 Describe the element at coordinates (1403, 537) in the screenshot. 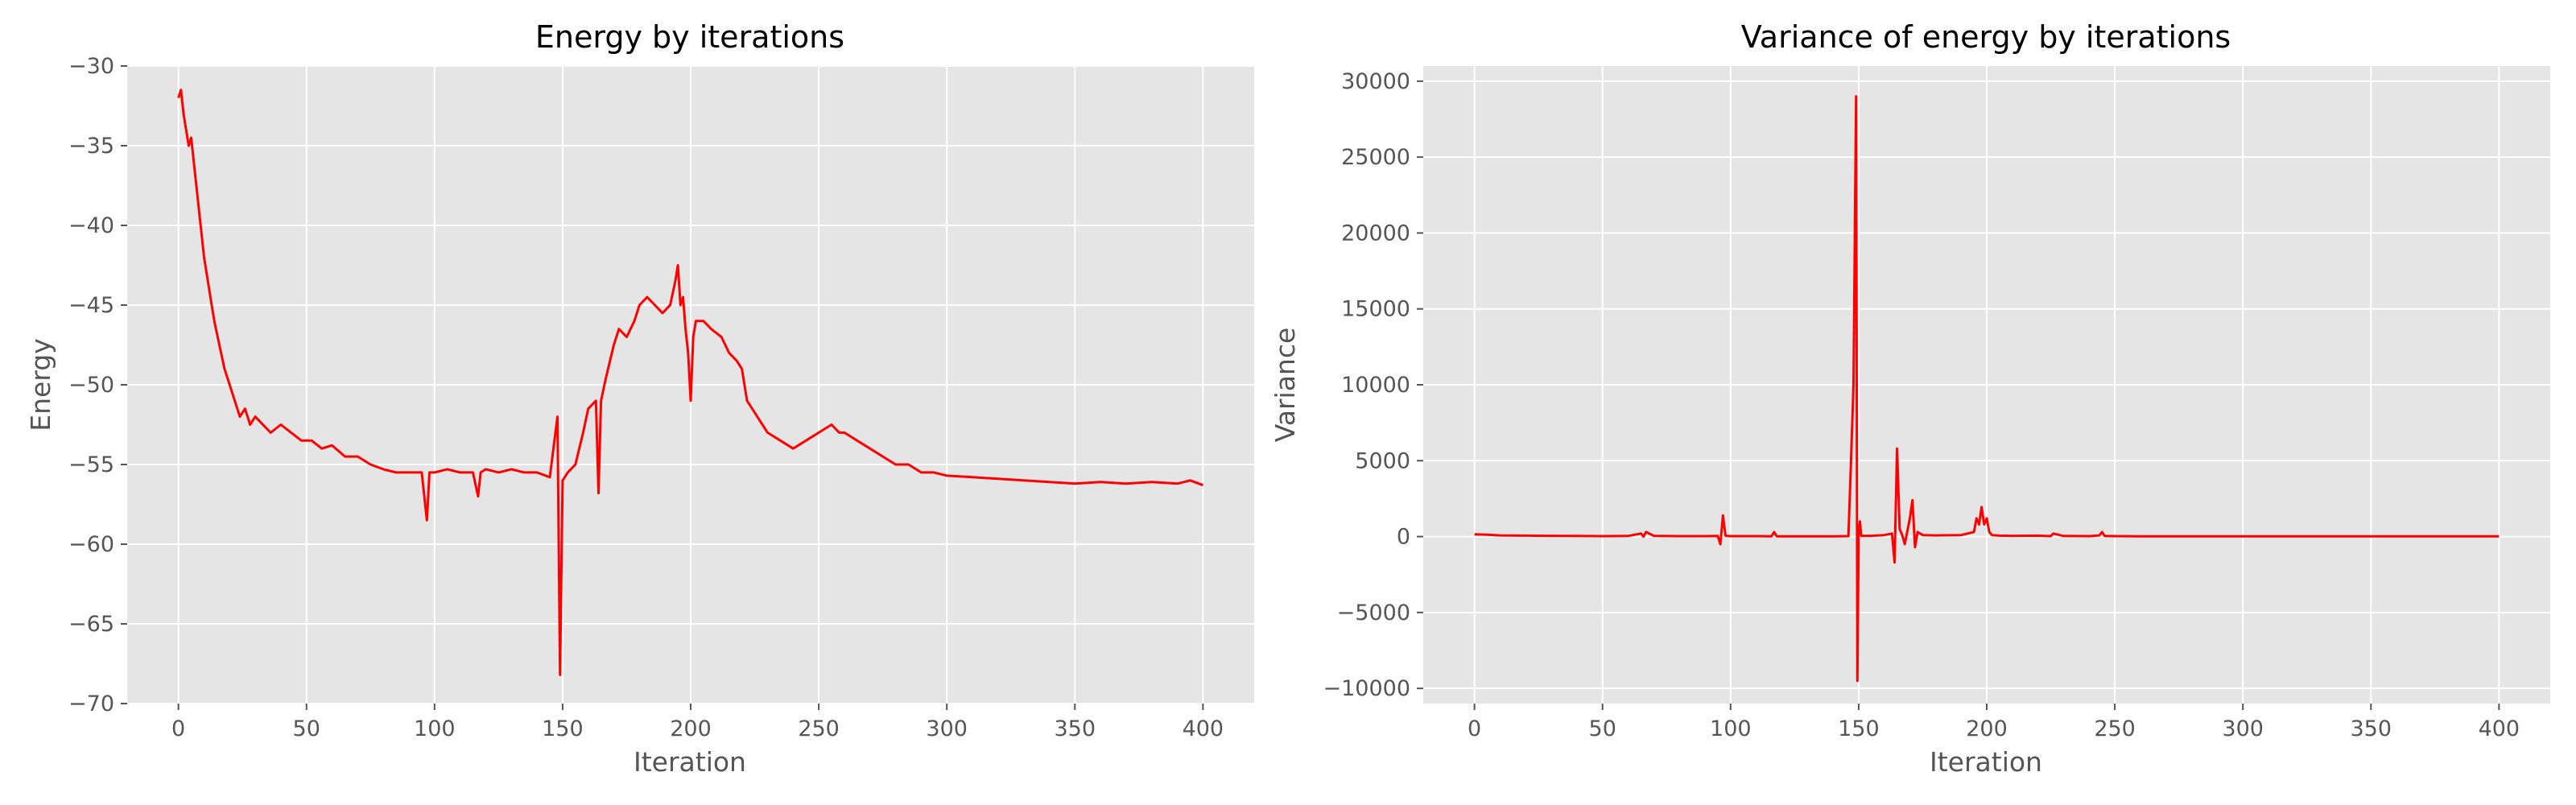

I see `y-tick-label: 0` at that location.